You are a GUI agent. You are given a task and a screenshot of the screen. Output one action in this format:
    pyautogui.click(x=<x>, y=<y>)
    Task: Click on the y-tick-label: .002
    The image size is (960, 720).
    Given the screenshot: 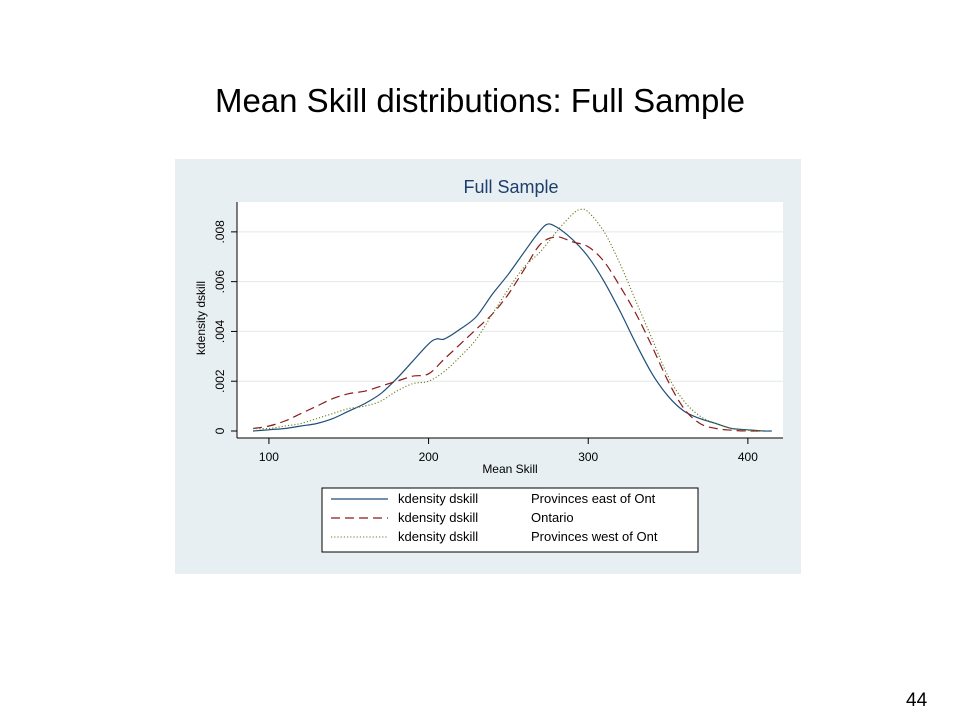 What is the action you would take?
    pyautogui.click(x=220, y=381)
    